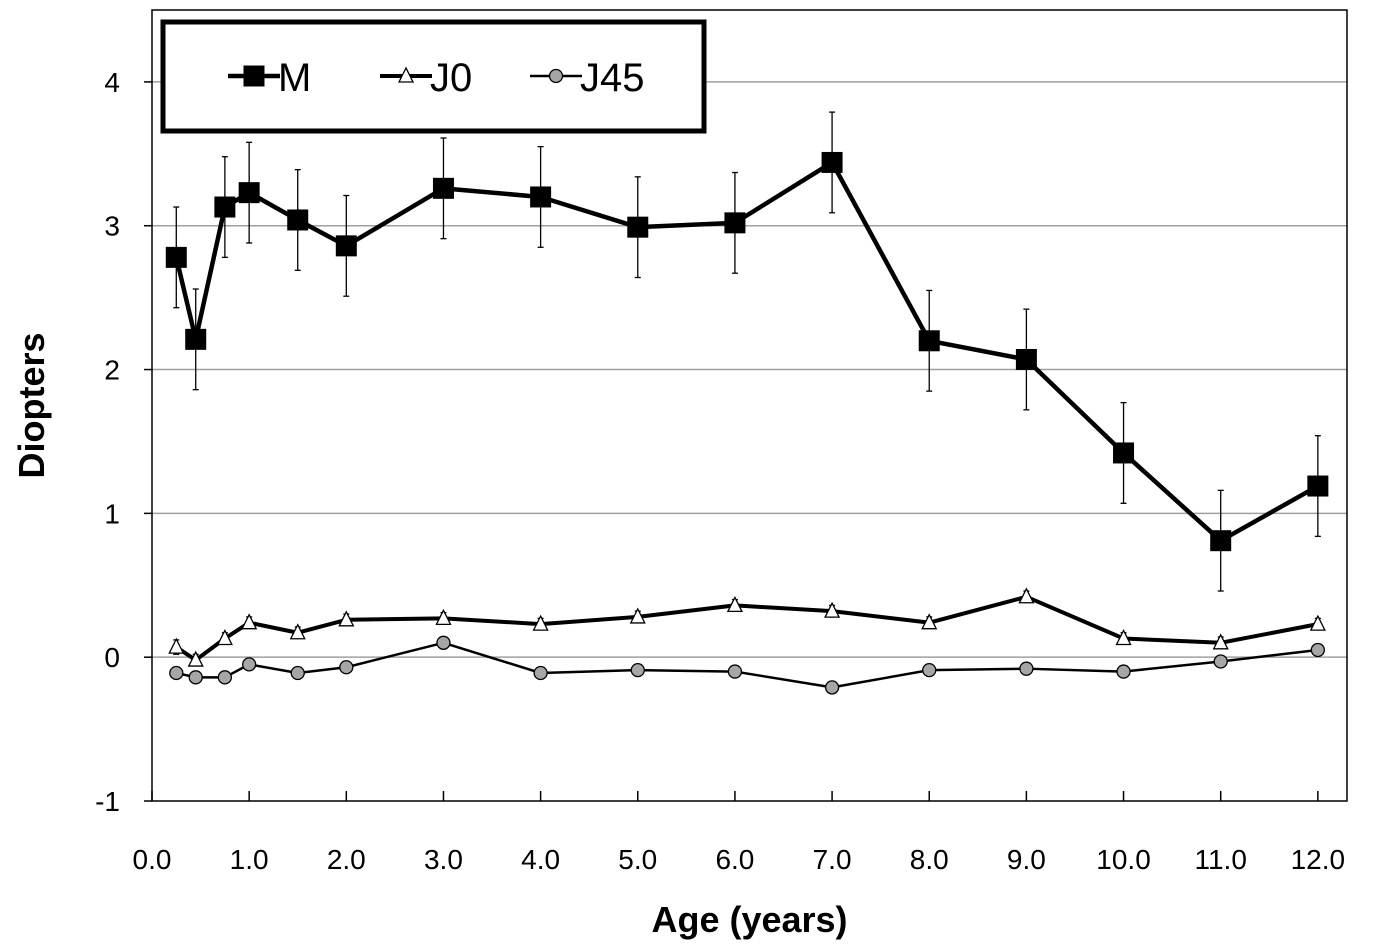 The image size is (1375, 946). I want to click on y-tick-label: 3, so click(112, 226).